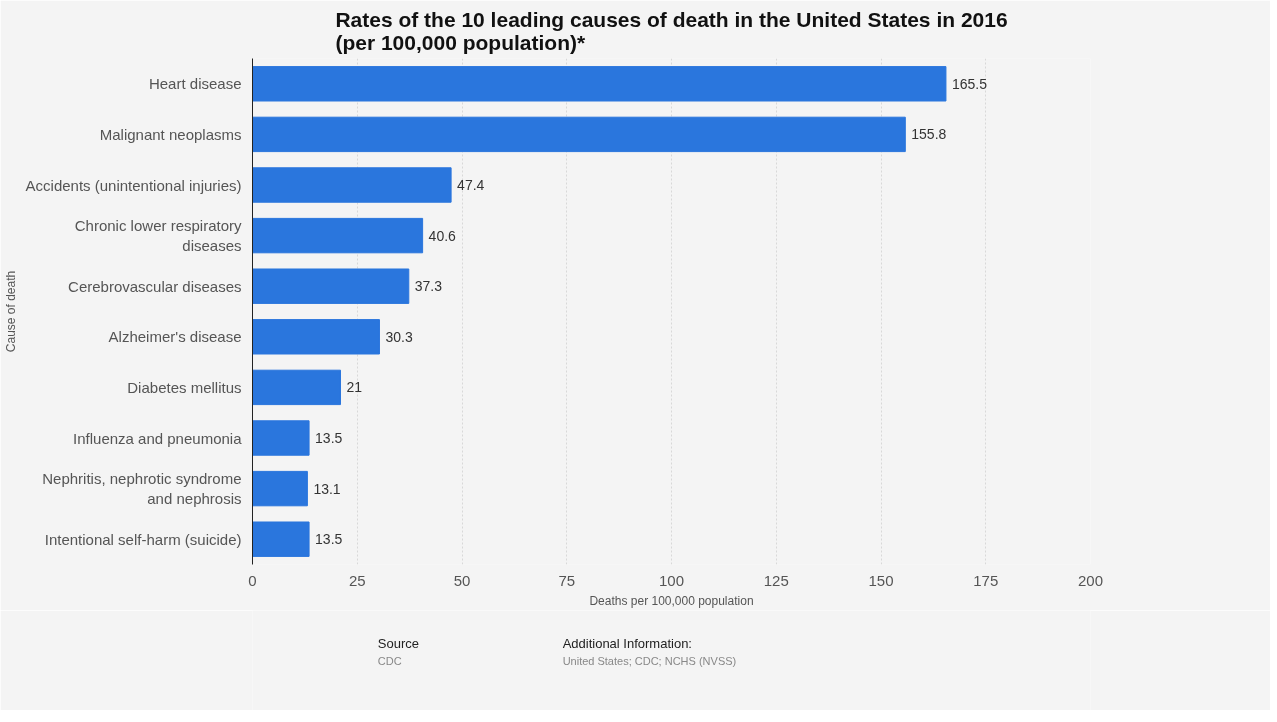 This screenshot has width=1277, height=722. What do you see at coordinates (442, 235) in the screenshot?
I see `data-label: 40.6` at bounding box center [442, 235].